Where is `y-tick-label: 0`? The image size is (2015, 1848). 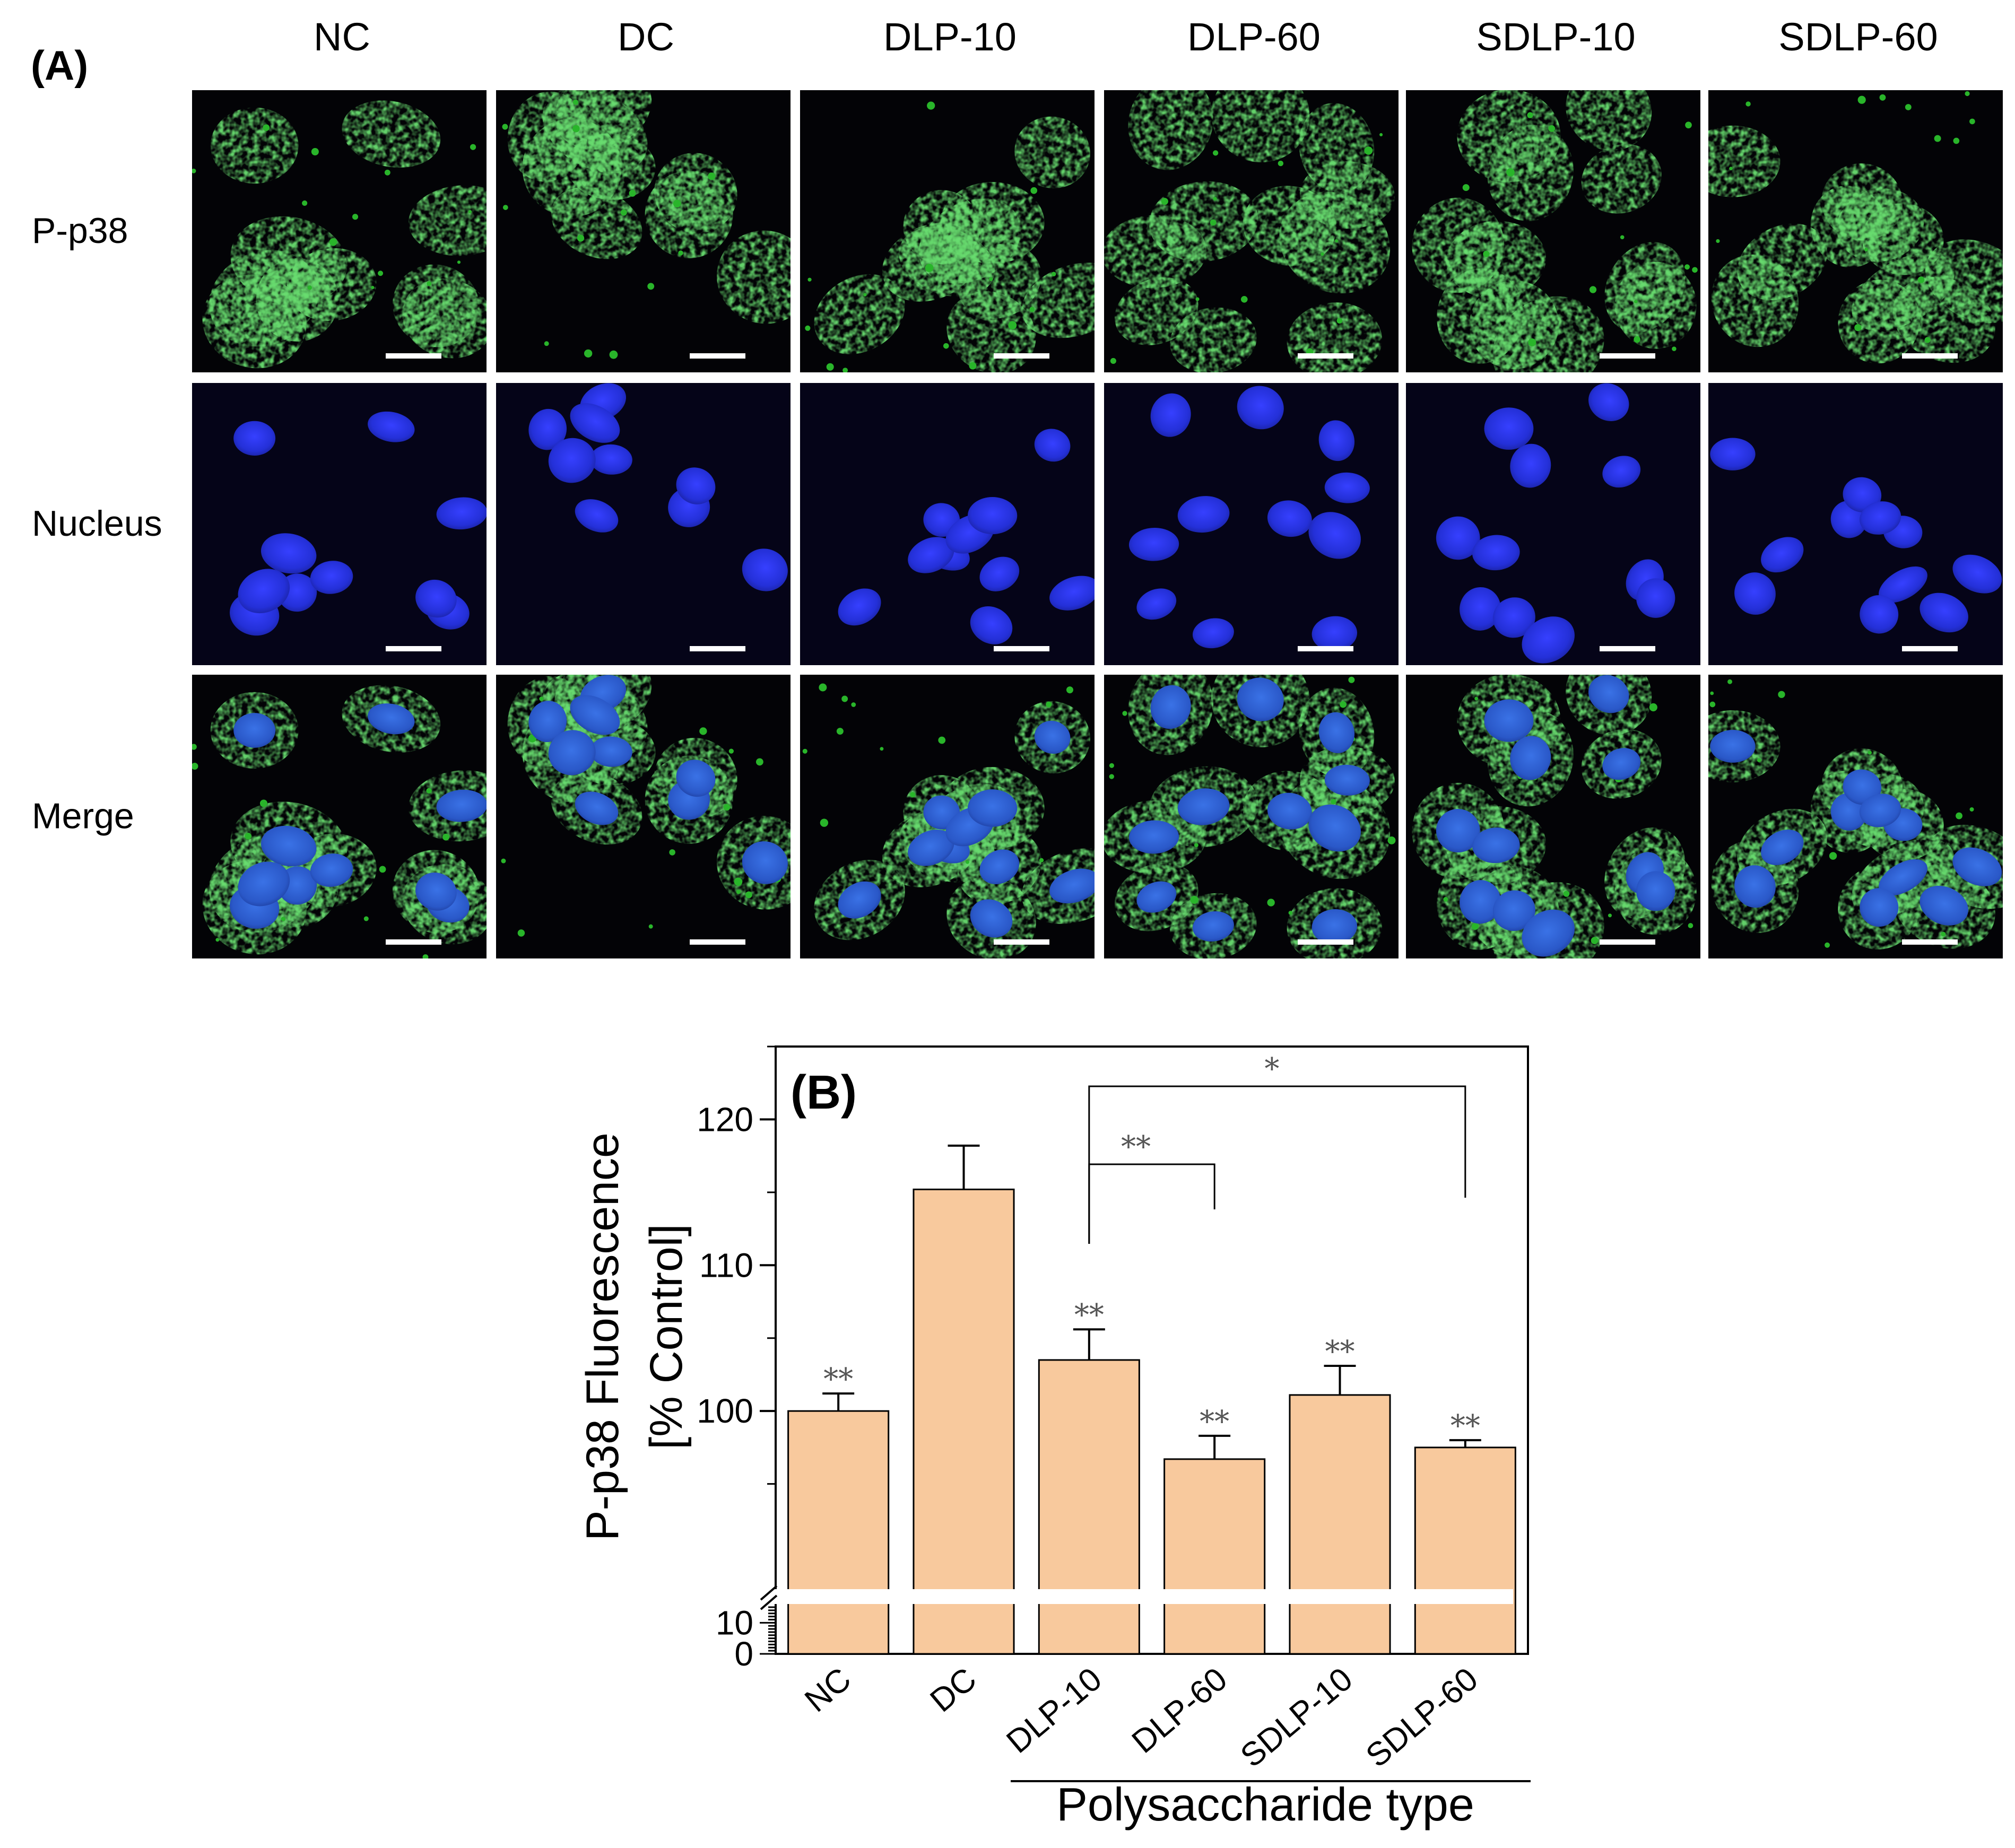
y-tick-label: 0 is located at coordinates (743, 1654).